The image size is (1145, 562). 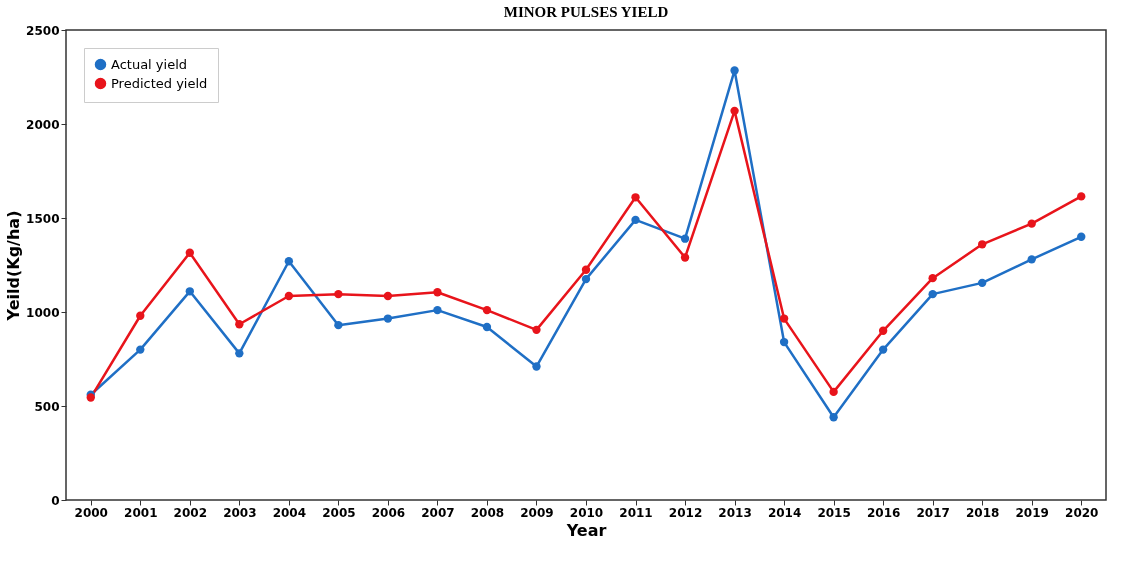 I want to click on x-tick-label: 2005, so click(x=339, y=512).